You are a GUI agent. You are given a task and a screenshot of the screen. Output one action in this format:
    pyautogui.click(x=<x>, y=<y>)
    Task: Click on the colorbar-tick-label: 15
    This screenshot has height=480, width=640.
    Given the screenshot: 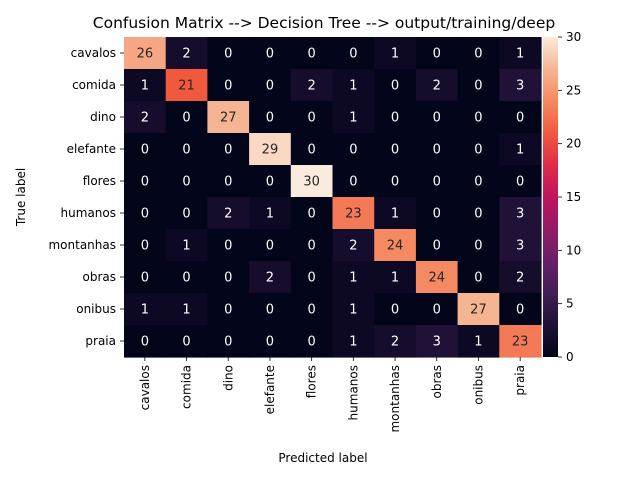 What is the action you would take?
    pyautogui.click(x=573, y=197)
    